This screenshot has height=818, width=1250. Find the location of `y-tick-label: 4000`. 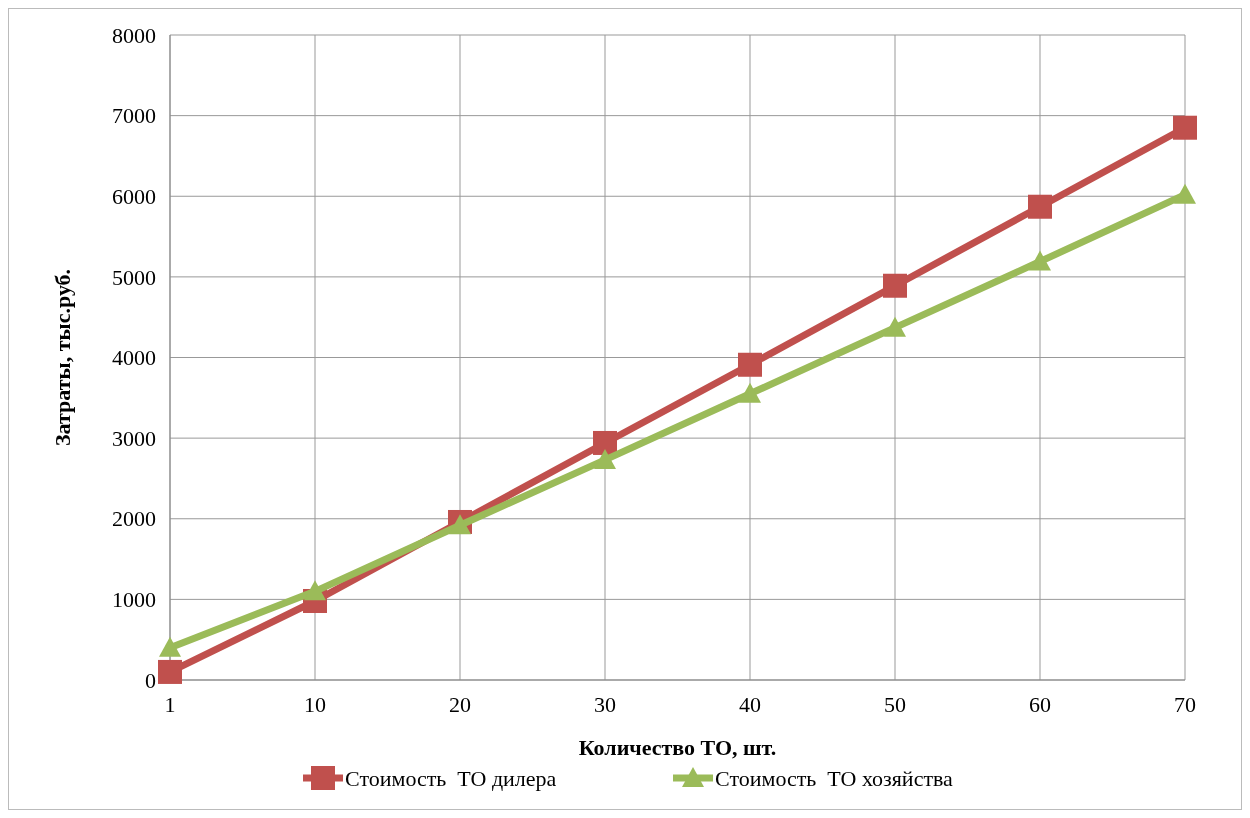

y-tick-label: 4000 is located at coordinates (134, 358).